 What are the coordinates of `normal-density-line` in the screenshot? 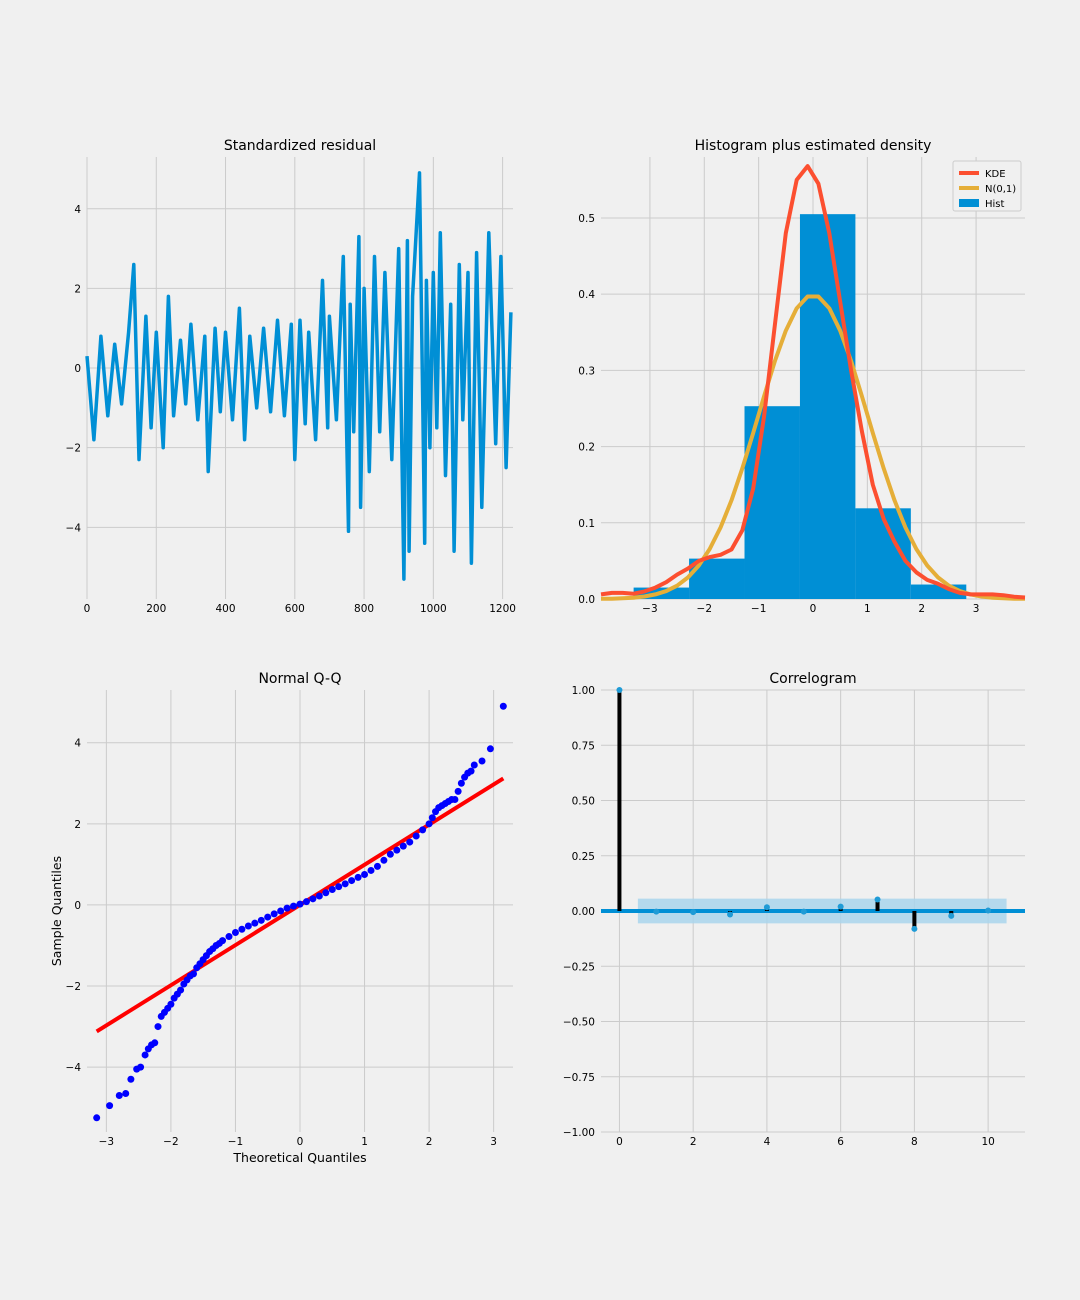 It's located at (813, 447).